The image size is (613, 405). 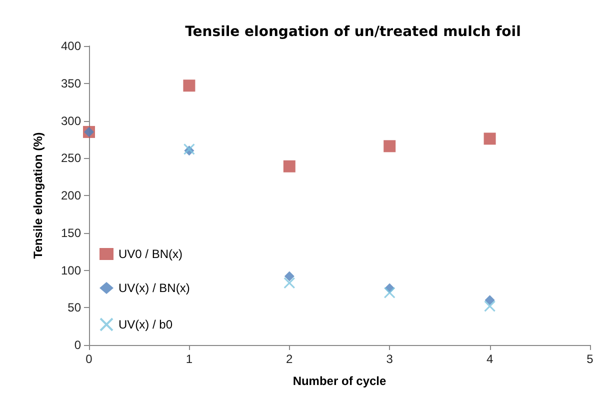 I want to click on x-tick-label: 0, so click(x=89, y=359).